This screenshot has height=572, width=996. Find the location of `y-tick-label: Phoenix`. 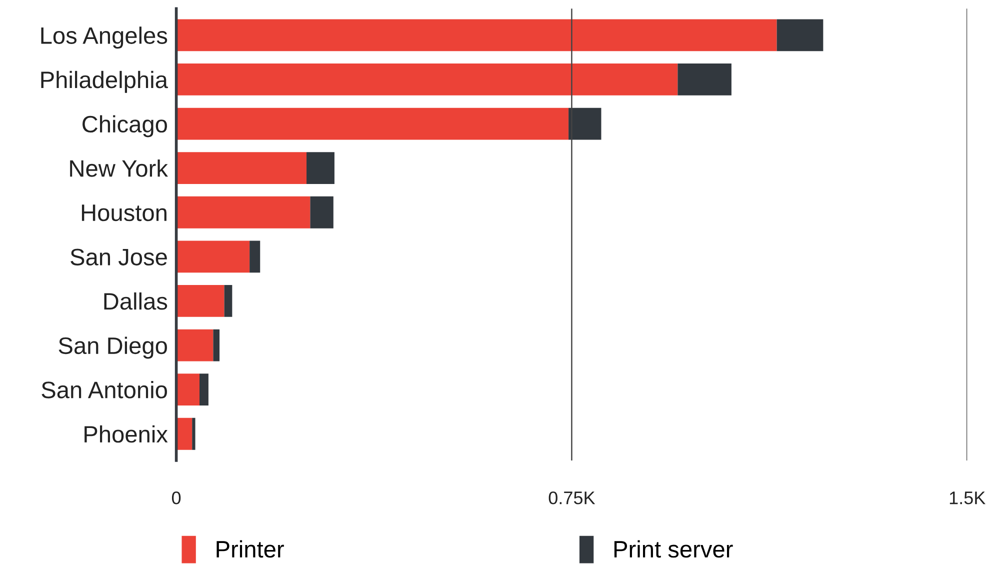

y-tick-label: Phoenix is located at coordinates (126, 434).